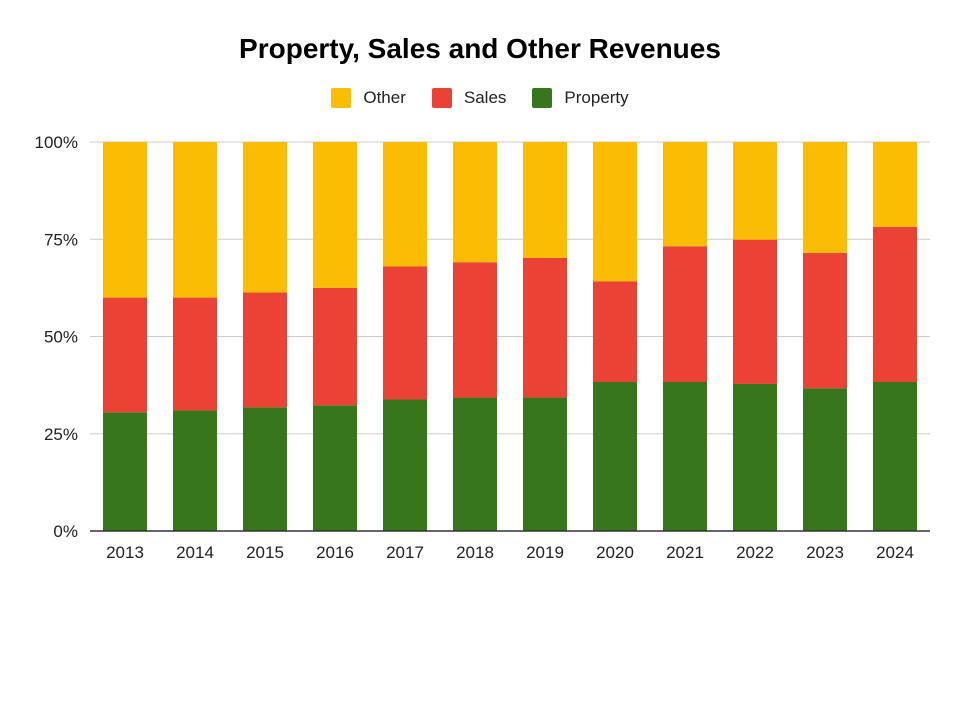 The image size is (960, 720). What do you see at coordinates (65, 531) in the screenshot?
I see `y-tick-label: 0%` at bounding box center [65, 531].